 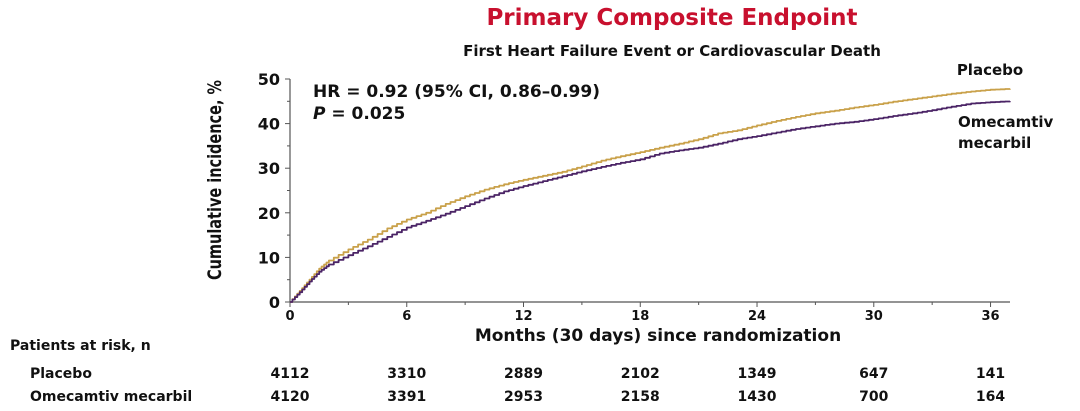 What do you see at coordinates (111, 397) in the screenshot?
I see `risk-row-label: Omecamtiv mecarbil` at bounding box center [111, 397].